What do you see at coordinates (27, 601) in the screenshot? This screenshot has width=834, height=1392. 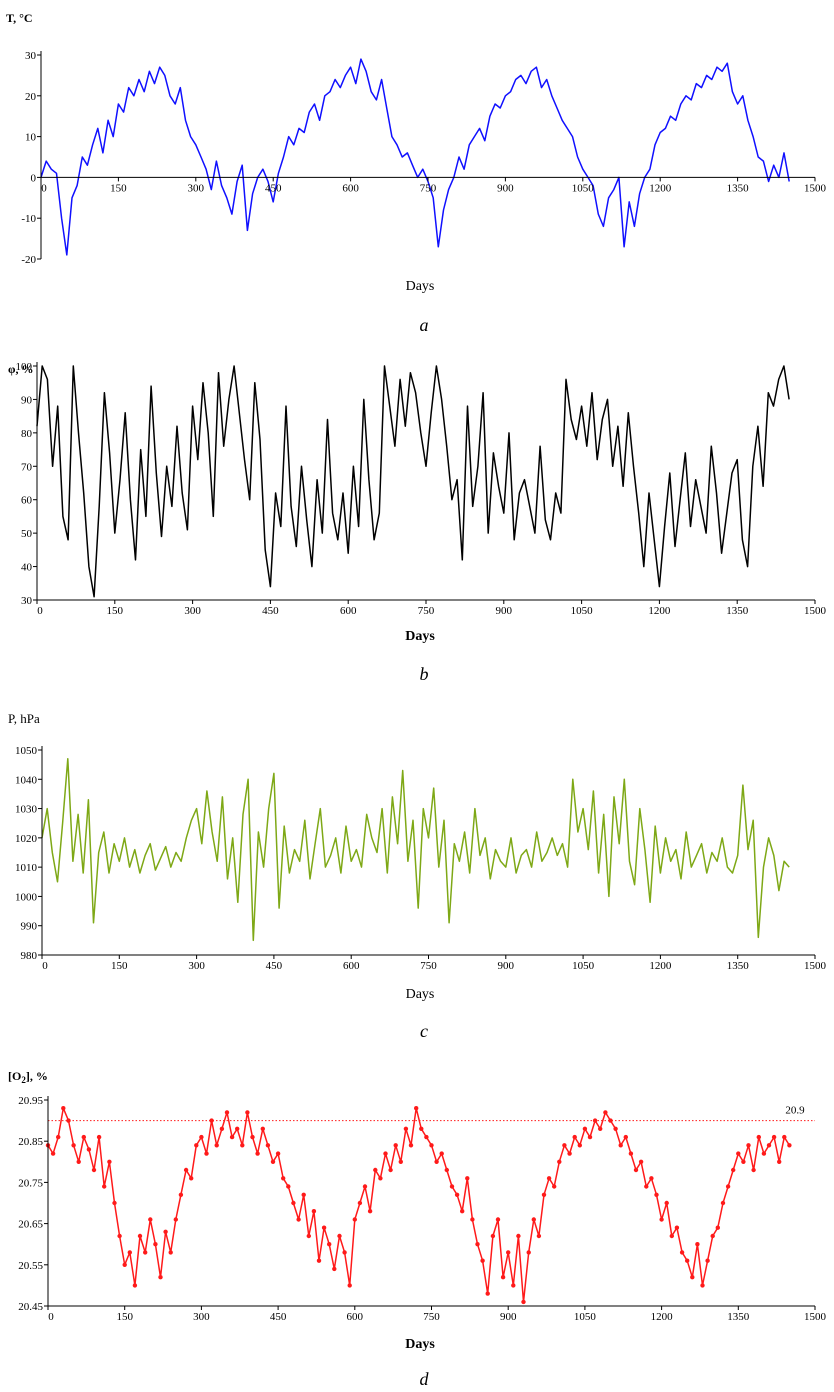 I see `chart-b-y-tick-label: 30` at bounding box center [27, 601].